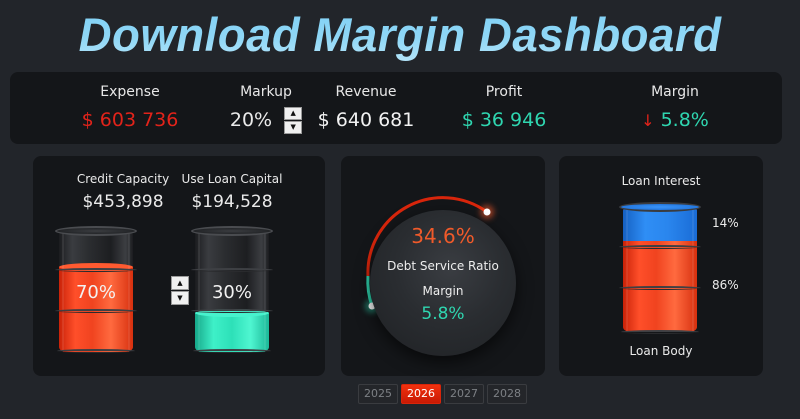  What do you see at coordinates (378, 394) in the screenshot?
I see `year-button-2025: 2025` at bounding box center [378, 394].